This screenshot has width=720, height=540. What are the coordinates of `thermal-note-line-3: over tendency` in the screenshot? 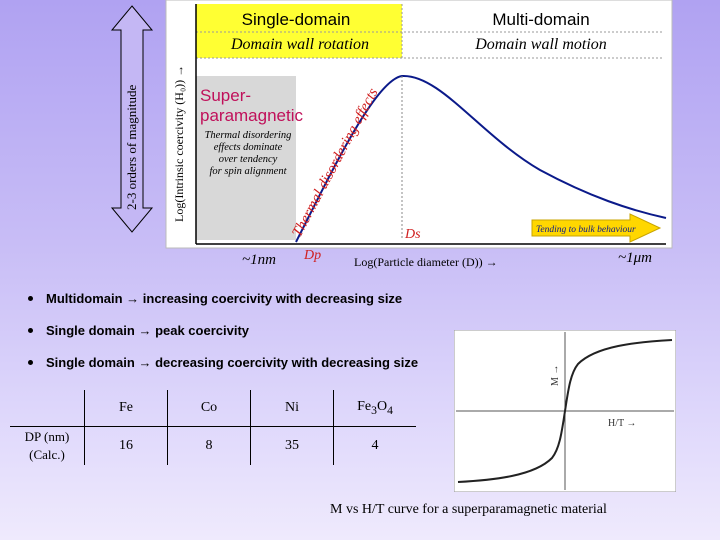 It's located at (248, 159).